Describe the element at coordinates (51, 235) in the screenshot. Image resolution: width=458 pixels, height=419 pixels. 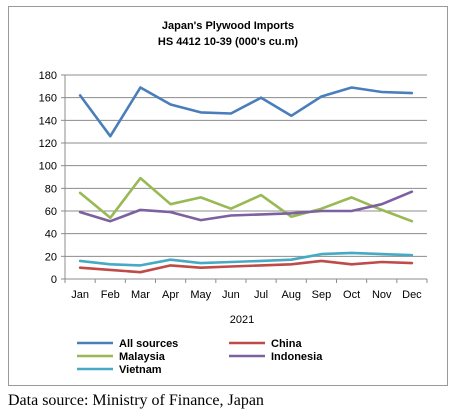
I see `y-tick-label: 40` at that location.